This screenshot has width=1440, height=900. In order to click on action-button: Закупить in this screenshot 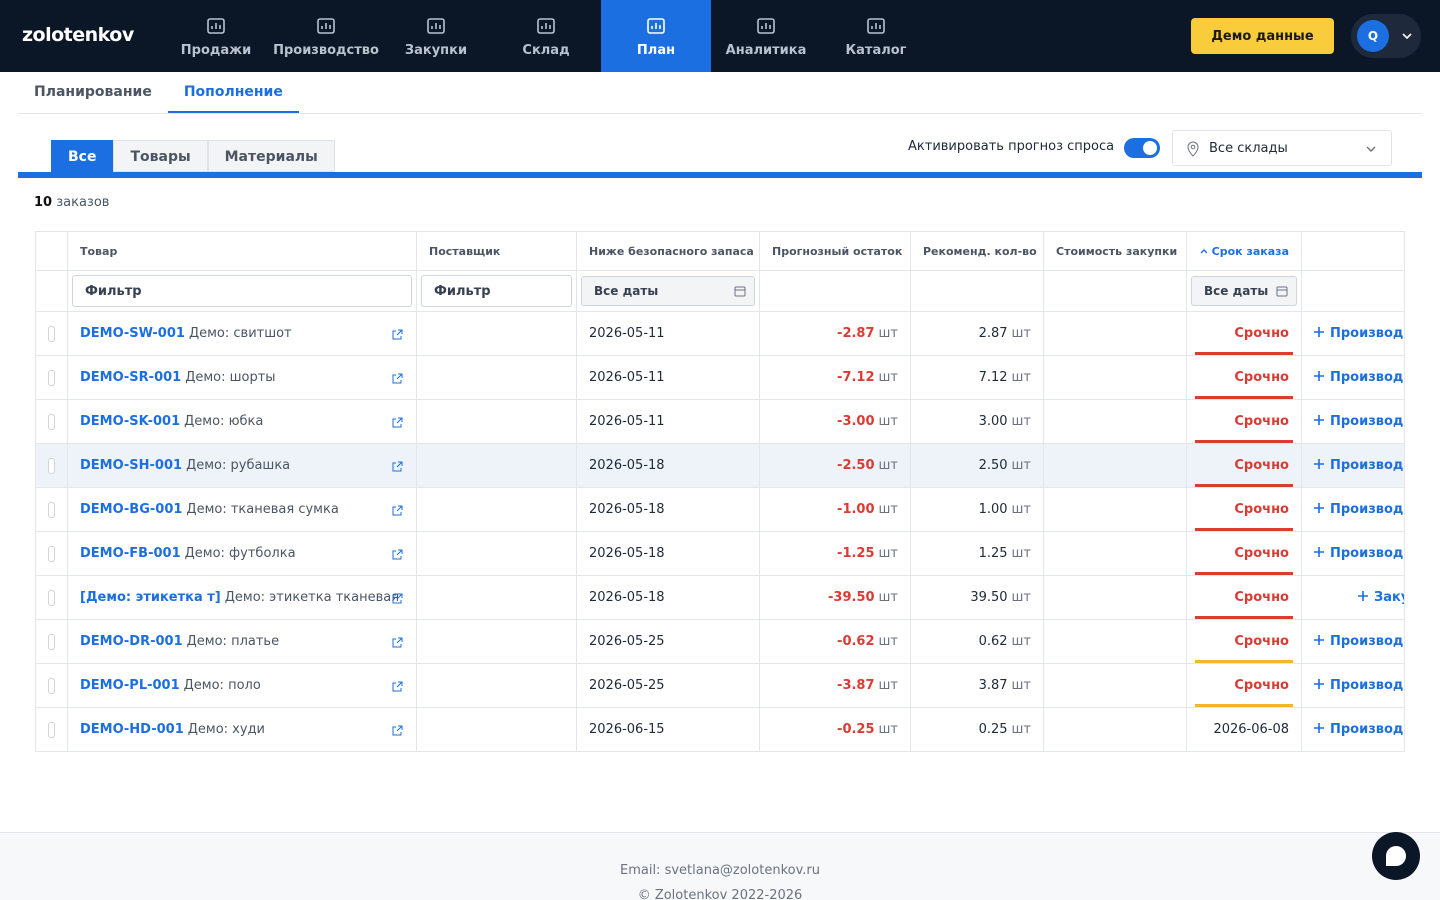, I will do `click(1381, 597)`.